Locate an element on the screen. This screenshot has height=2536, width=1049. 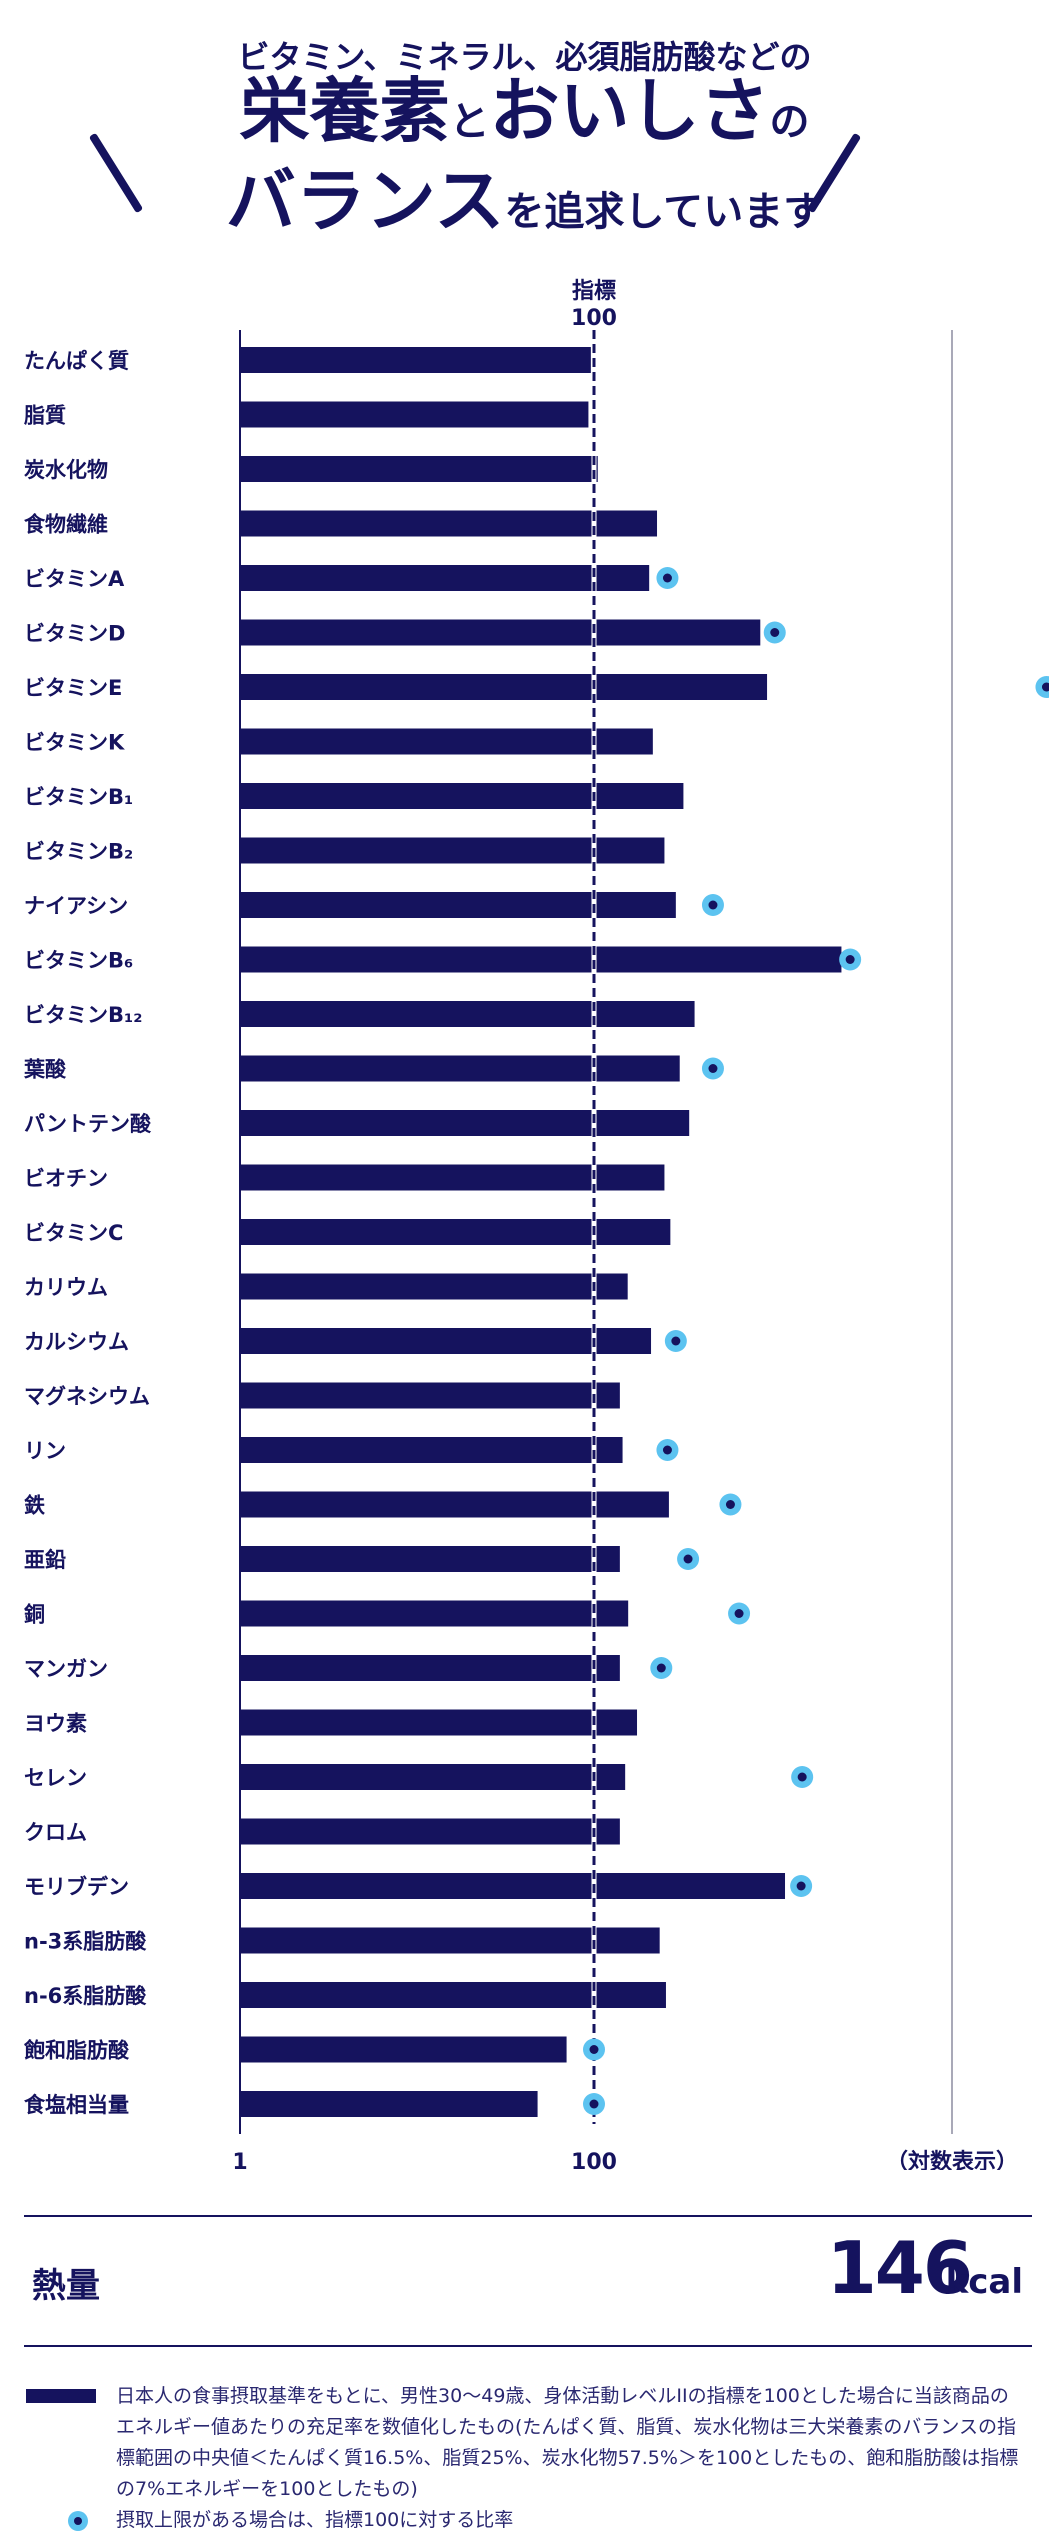
category-label: ナイアシン is located at coordinates (76, 906).